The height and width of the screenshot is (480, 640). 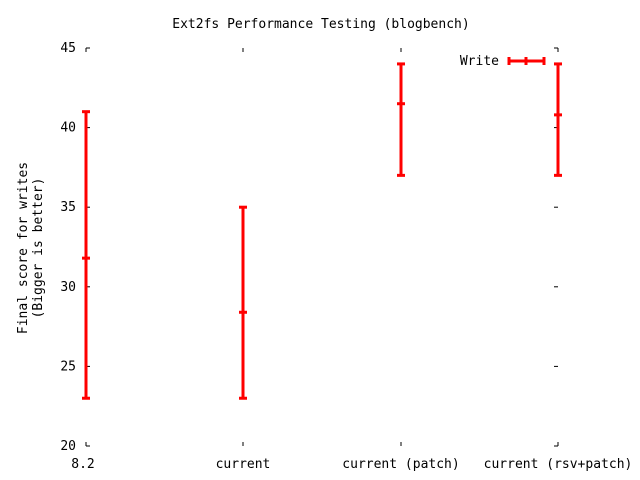 I want to click on y-tick-label: 25, so click(x=68, y=366).